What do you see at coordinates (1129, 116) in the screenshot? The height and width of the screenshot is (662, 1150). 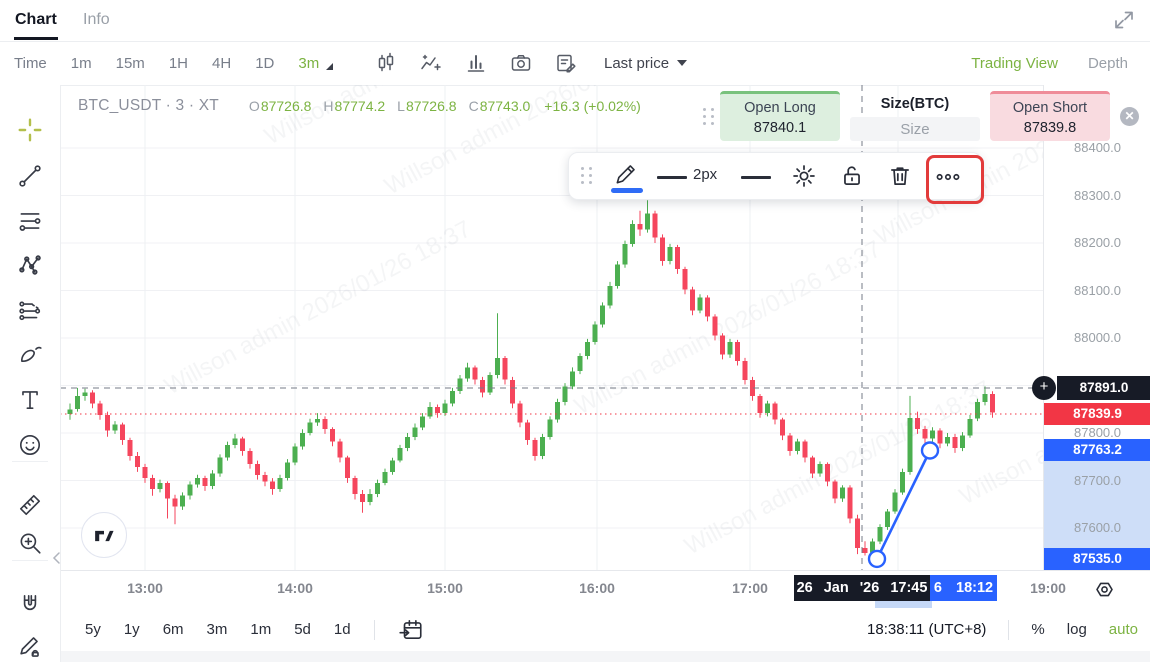 I see `widget-close-icon: ✕` at bounding box center [1129, 116].